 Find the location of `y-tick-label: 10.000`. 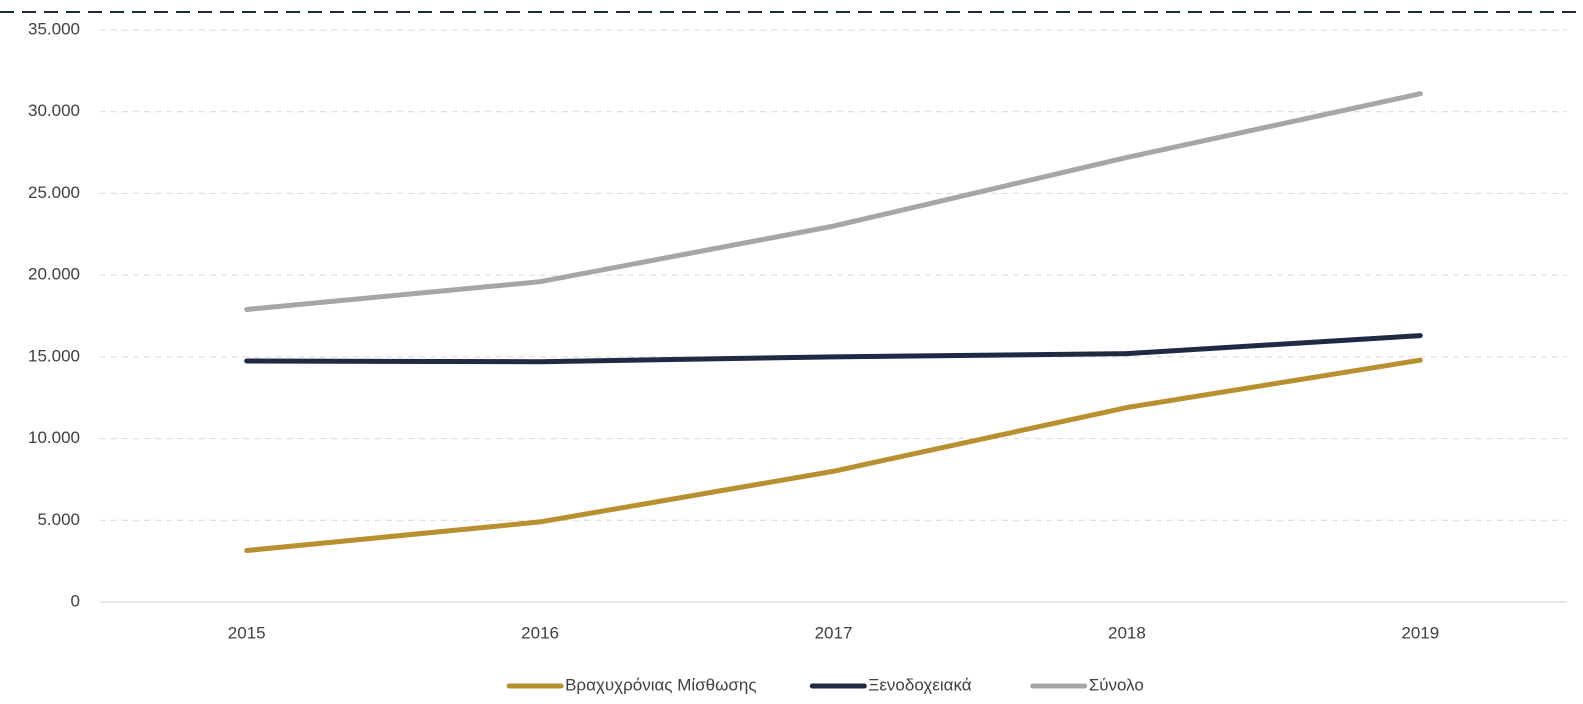

y-tick-label: 10.000 is located at coordinates (54, 437).